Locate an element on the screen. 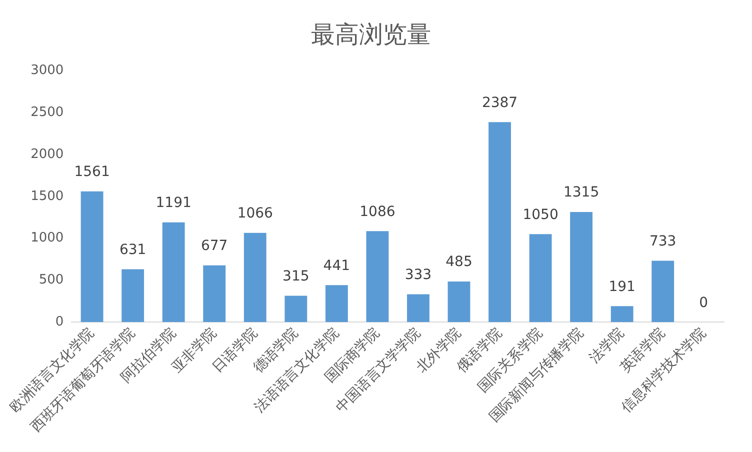 The width and height of the screenshot is (752, 452). data-label: 1050 is located at coordinates (540, 214).